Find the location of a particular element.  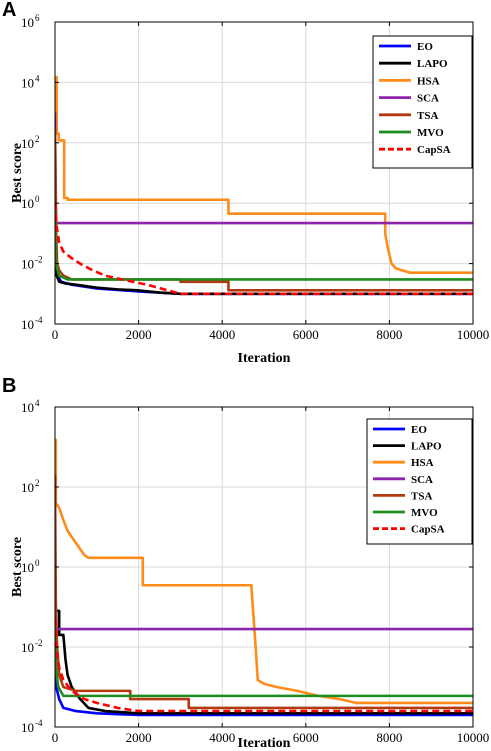

x-axis-label-a: Iteration is located at coordinates (264, 358).